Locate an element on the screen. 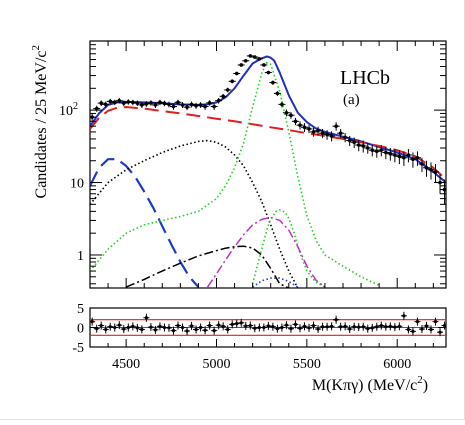  residual-points is located at coordinates (268, 324).